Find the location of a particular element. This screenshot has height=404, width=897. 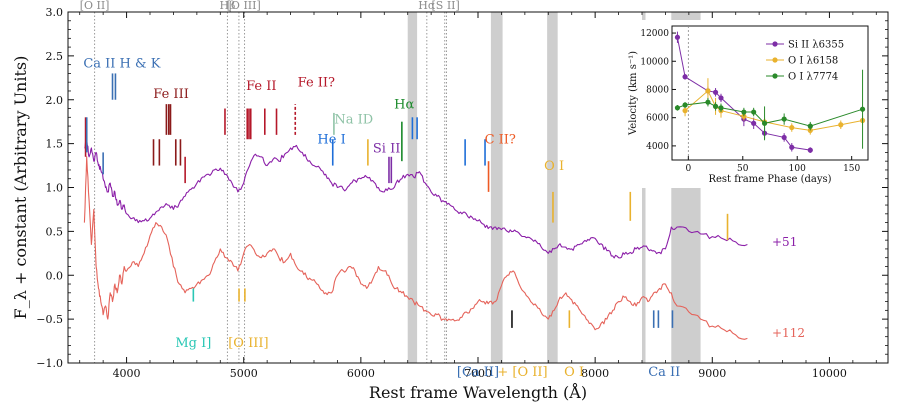

y-tick-label: 1.5 is located at coordinates (55, 144).